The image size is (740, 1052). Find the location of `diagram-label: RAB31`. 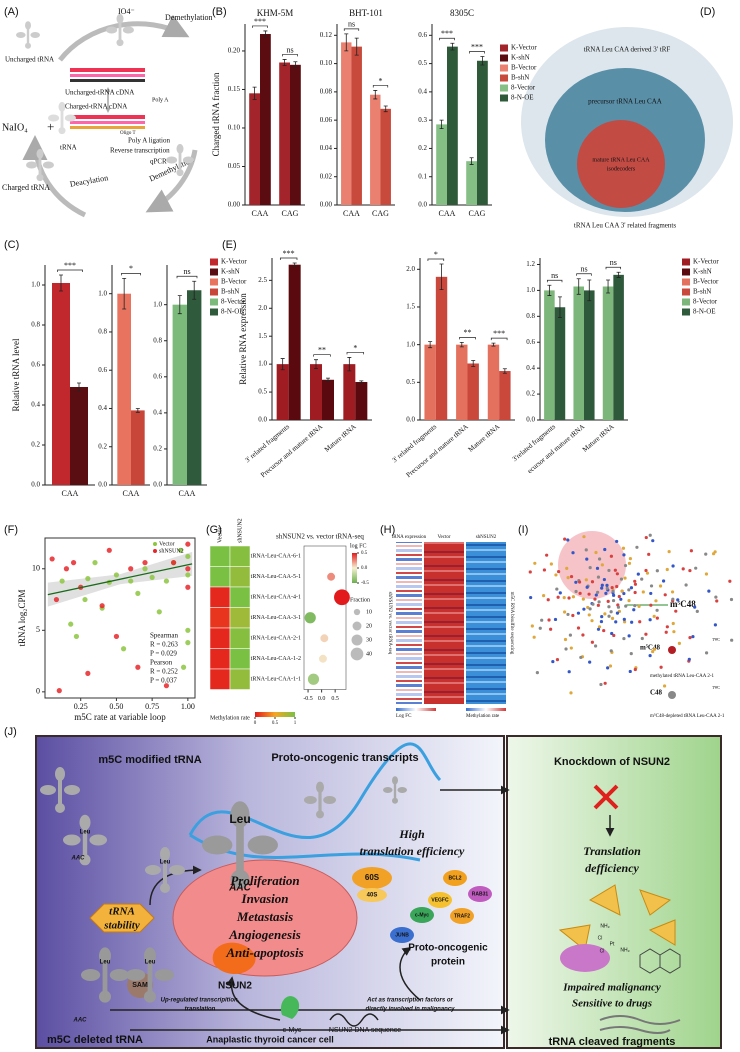

diagram-label: RAB31 is located at coordinates (480, 894).